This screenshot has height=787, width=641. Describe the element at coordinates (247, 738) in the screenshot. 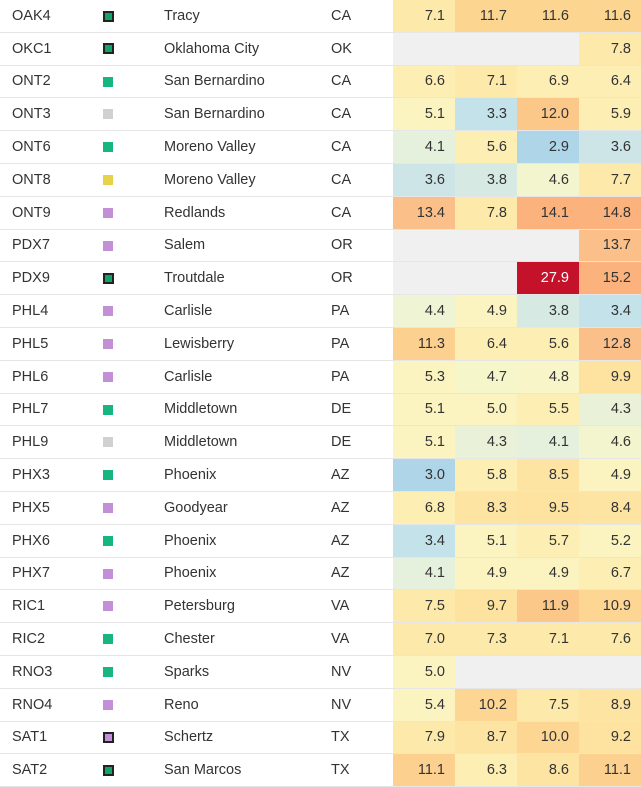

I see `city-name: Schertz` at that location.